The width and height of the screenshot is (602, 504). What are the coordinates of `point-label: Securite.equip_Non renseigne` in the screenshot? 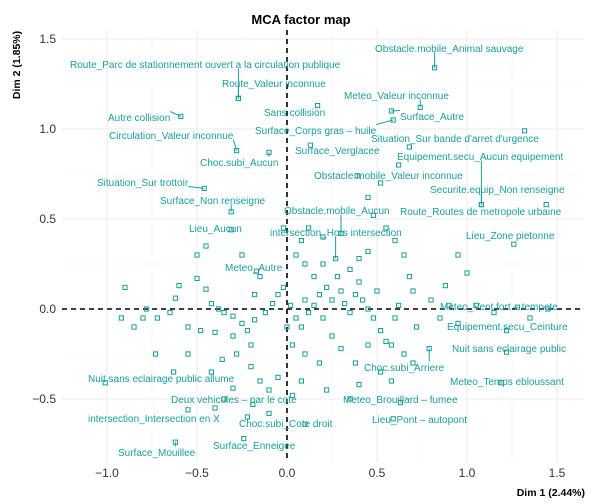 It's located at (497, 190).